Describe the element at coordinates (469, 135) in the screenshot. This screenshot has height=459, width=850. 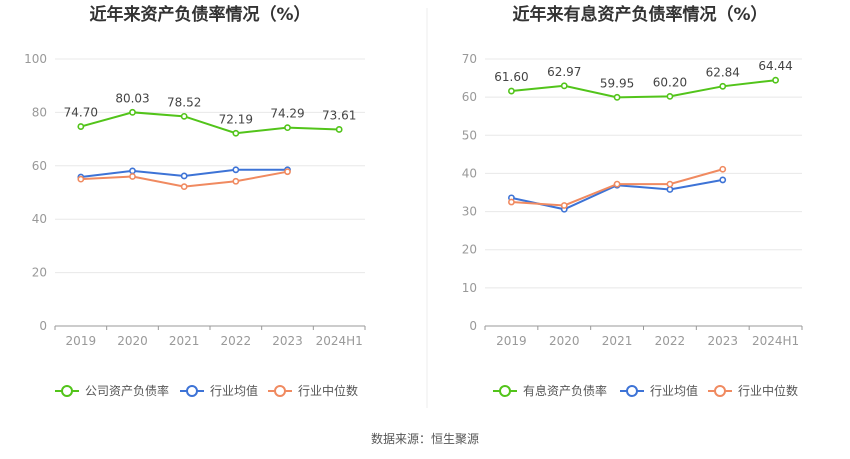
I see `y-tick-label: 50` at that location.